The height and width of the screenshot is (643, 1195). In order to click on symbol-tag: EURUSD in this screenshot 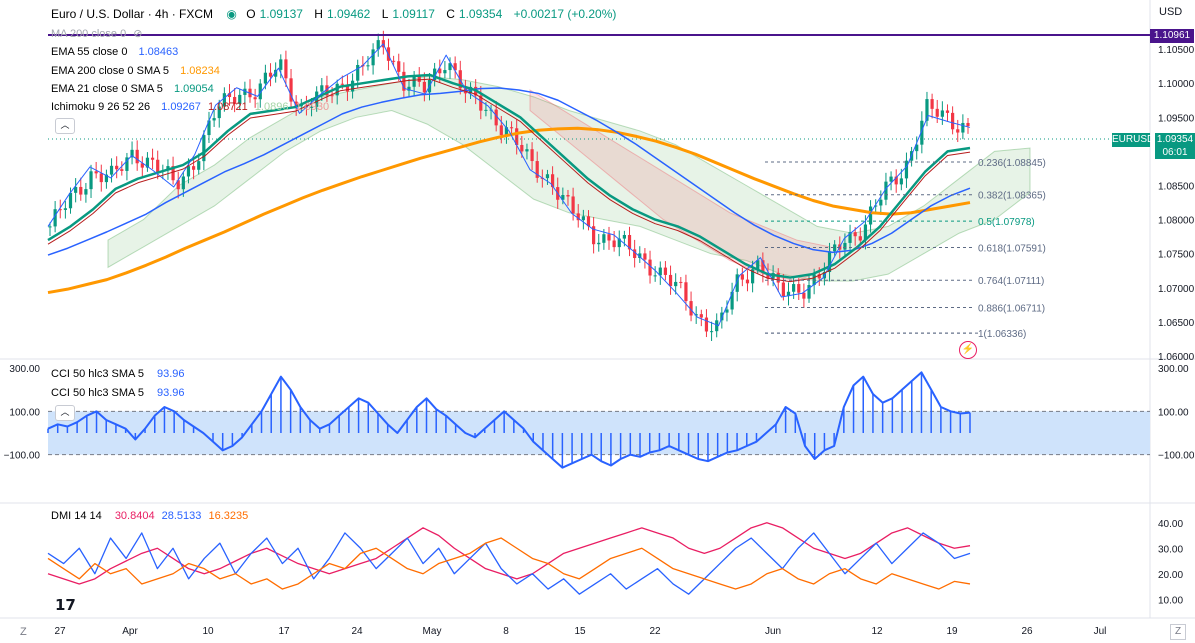, I will do `click(1133, 140)`.